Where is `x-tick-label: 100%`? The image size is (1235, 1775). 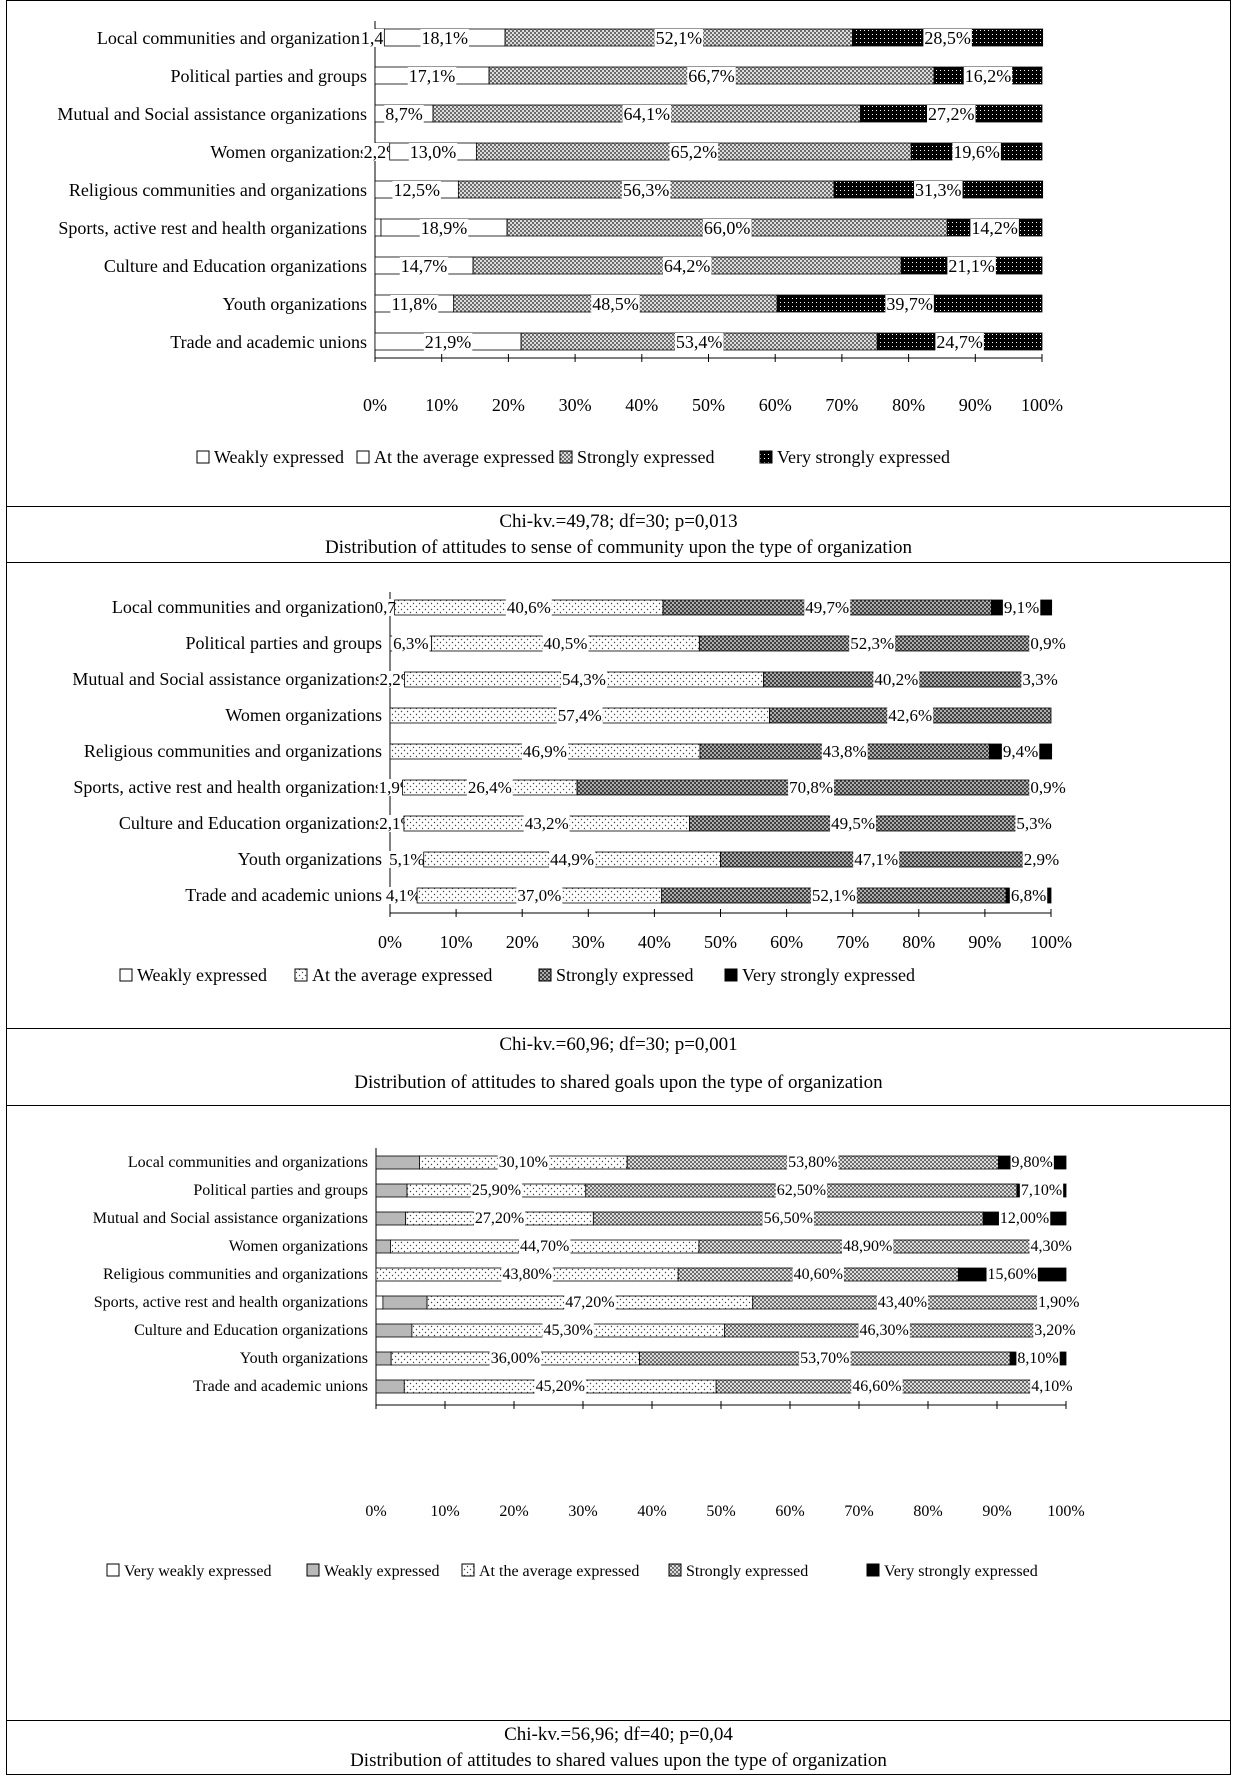 x-tick-label: 100% is located at coordinates (1051, 942).